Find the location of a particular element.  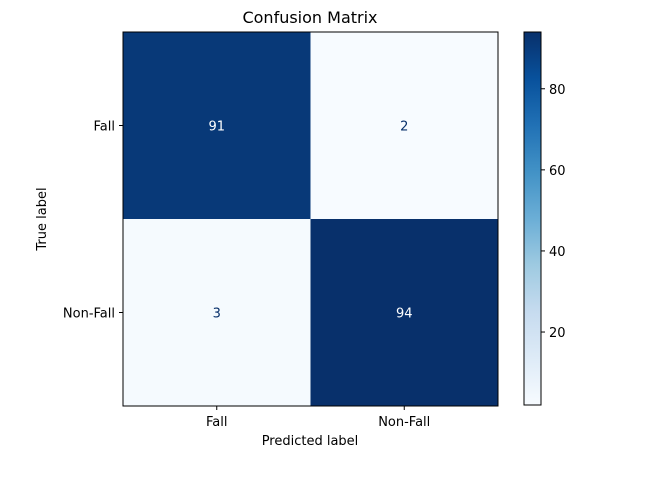

cell-value-label: 3 is located at coordinates (217, 314).